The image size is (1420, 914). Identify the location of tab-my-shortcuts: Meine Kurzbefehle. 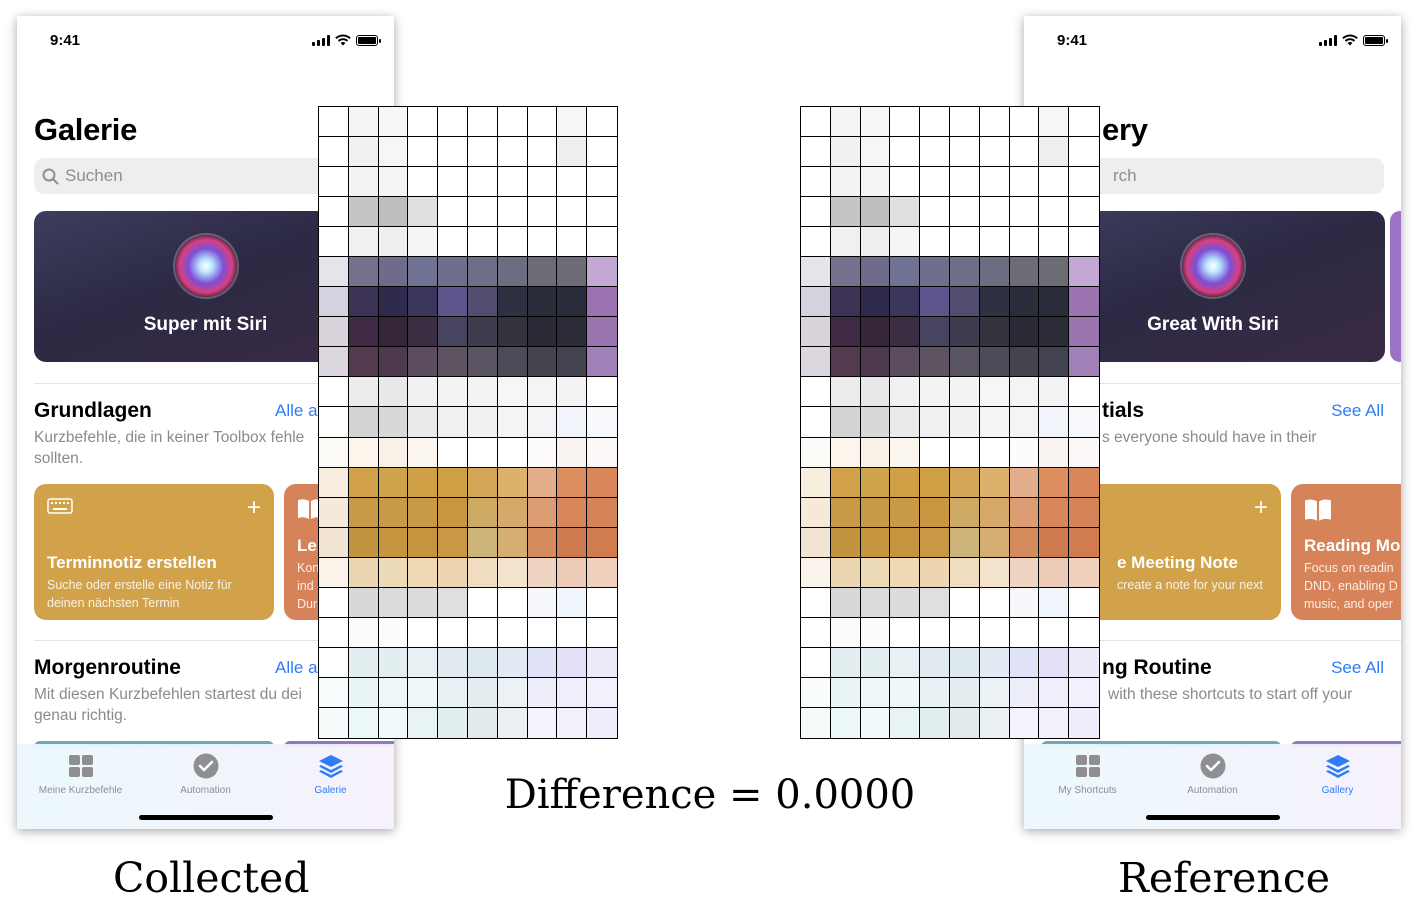
(80, 774).